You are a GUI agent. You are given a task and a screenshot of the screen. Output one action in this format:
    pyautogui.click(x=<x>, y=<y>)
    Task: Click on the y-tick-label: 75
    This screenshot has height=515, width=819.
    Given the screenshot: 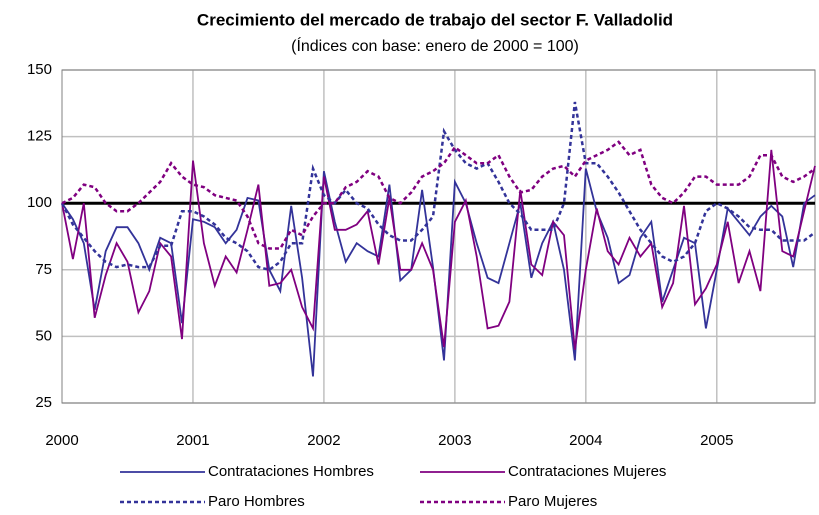 What is the action you would take?
    pyautogui.click(x=43, y=269)
    